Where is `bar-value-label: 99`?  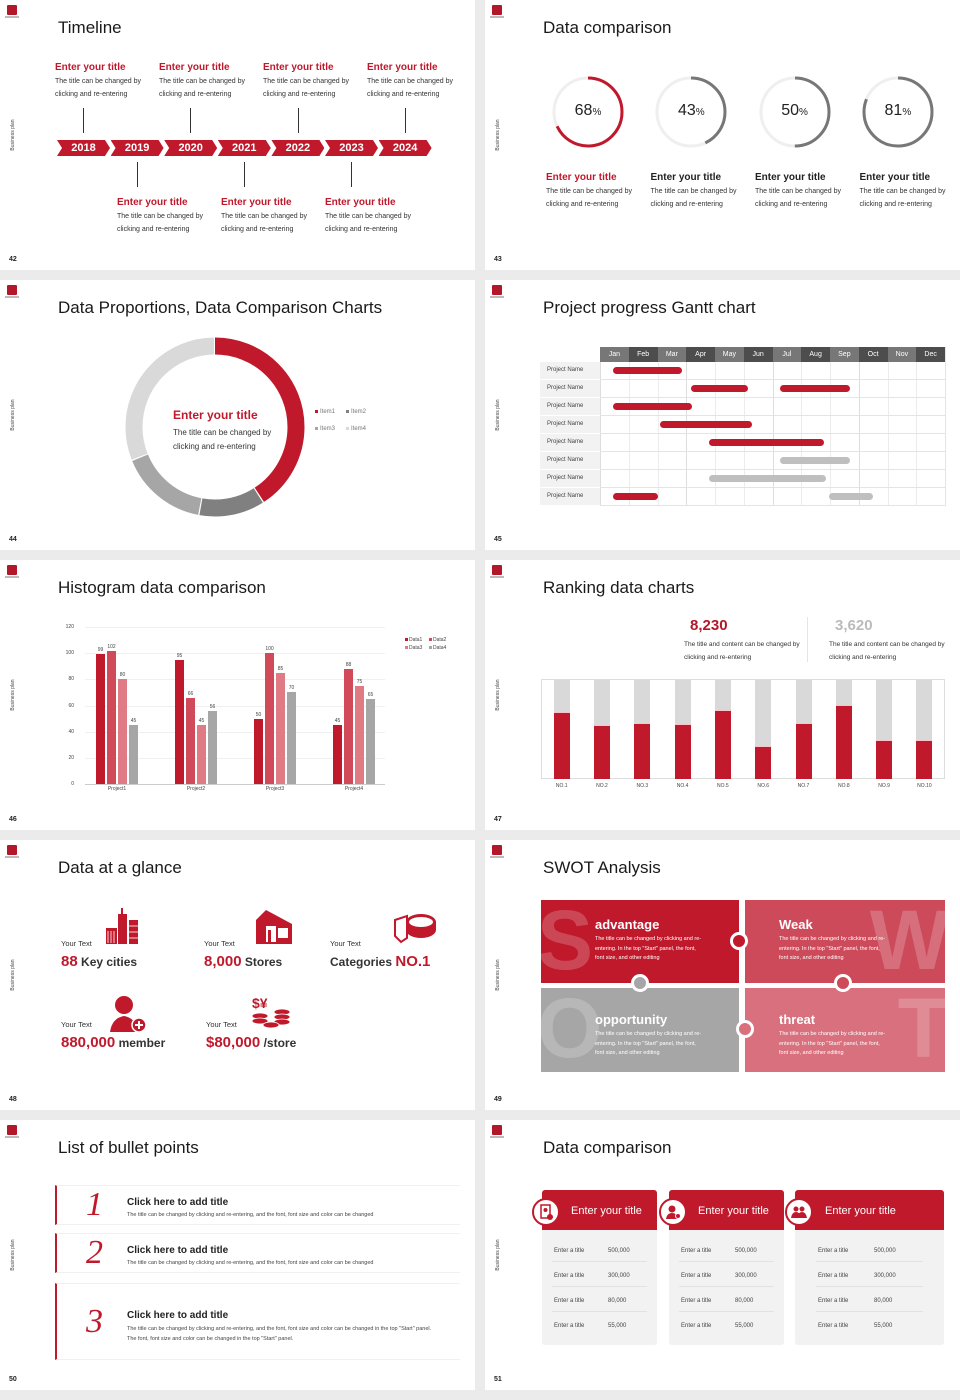
bar-value-label: 99 is located at coordinates (100, 650).